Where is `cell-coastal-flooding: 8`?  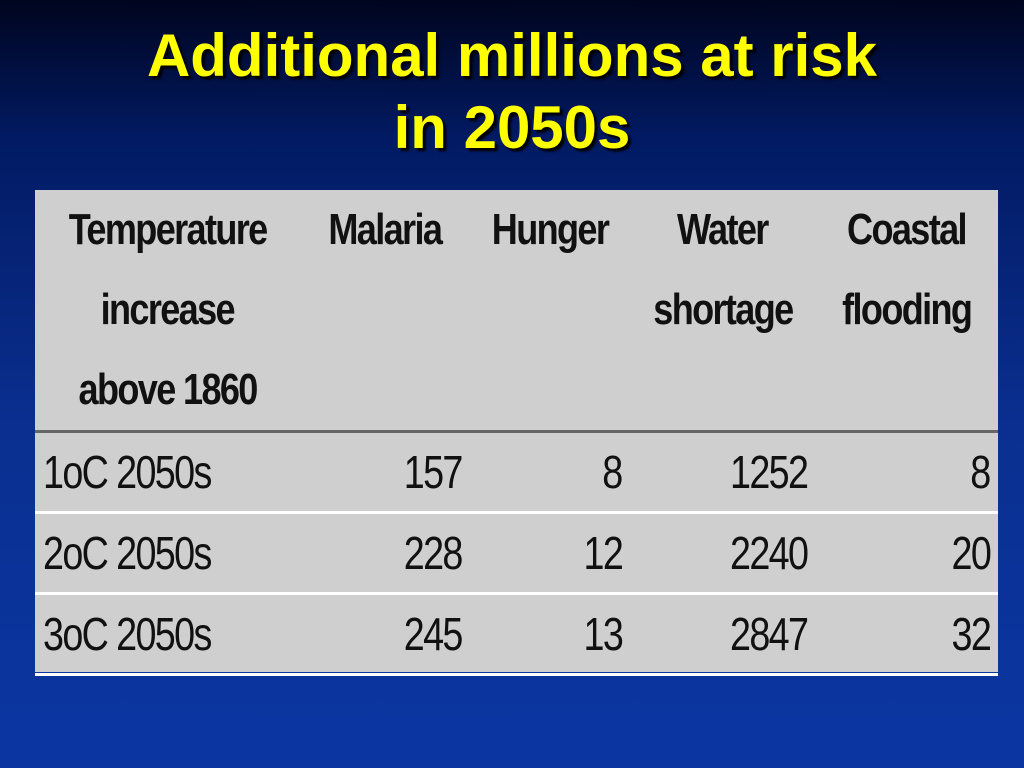 cell-coastal-flooding: 8 is located at coordinates (906, 471).